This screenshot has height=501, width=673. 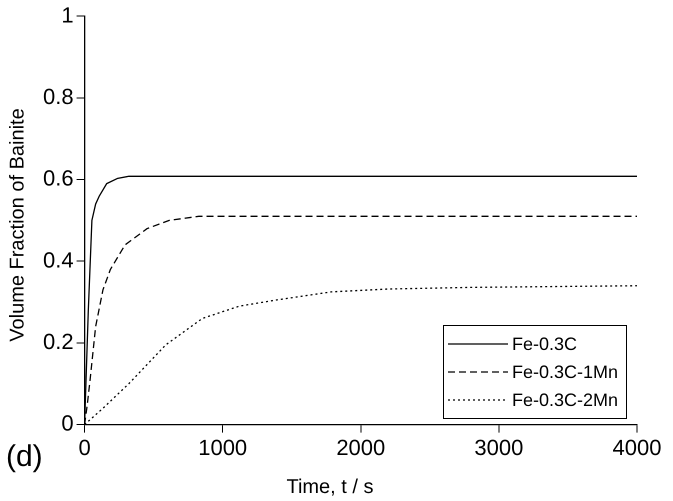 I want to click on y-tick-label: 0.2, so click(x=58, y=341).